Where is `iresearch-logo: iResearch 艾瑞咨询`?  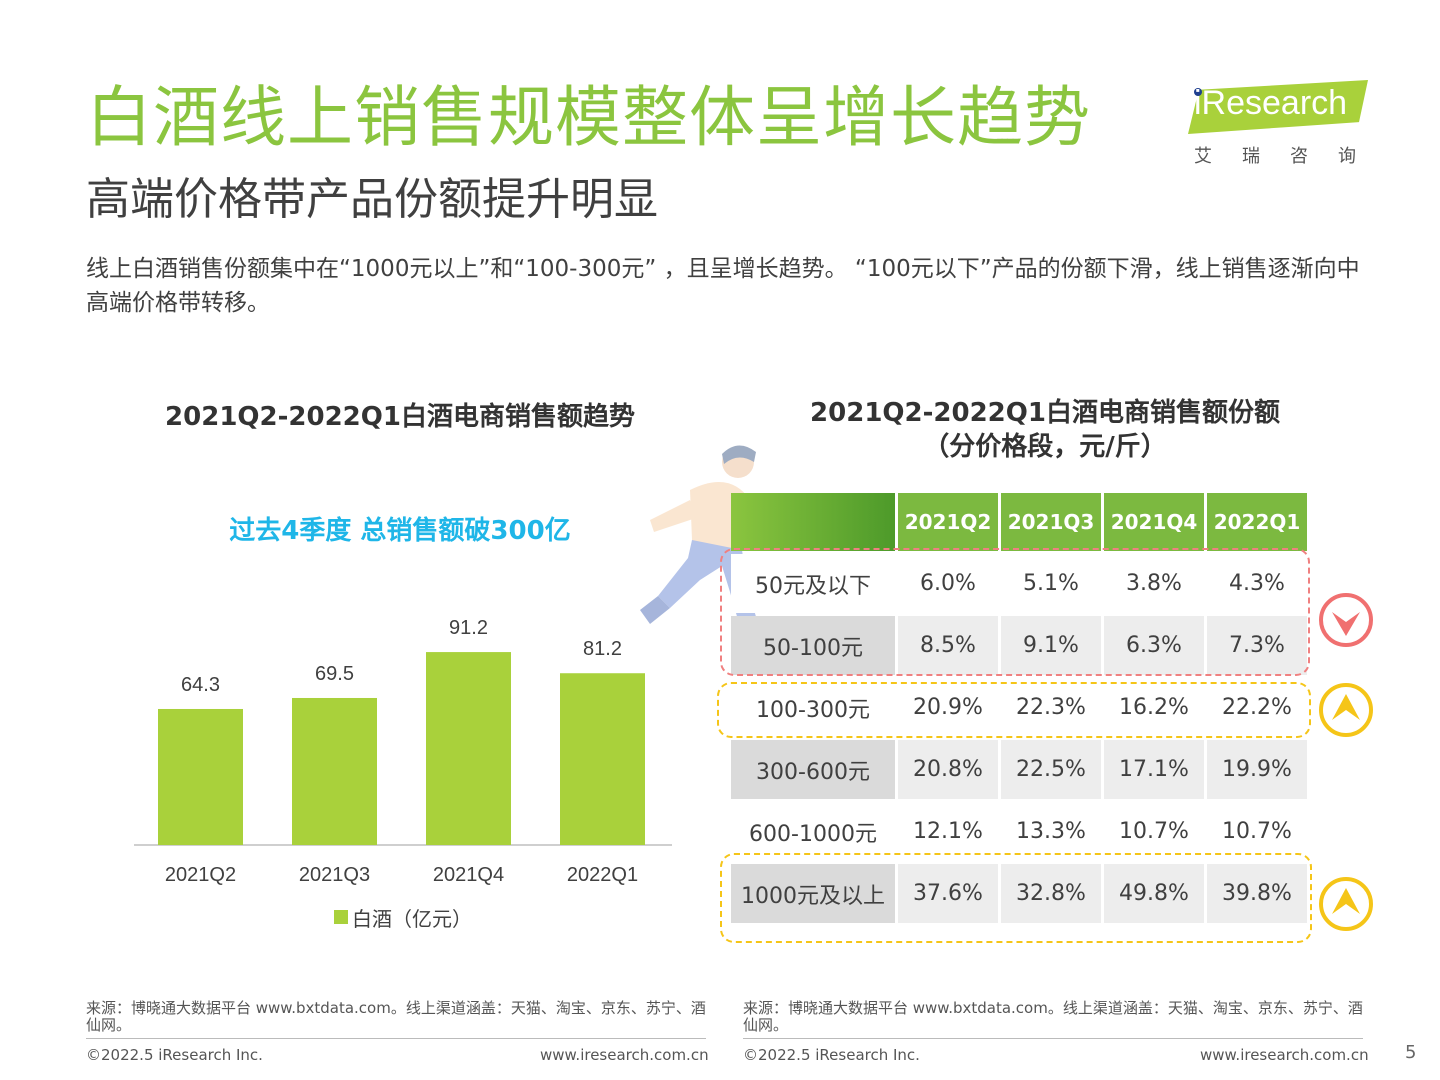
iresearch-logo: iResearch 艾瑞咨询 is located at coordinates (1283, 121).